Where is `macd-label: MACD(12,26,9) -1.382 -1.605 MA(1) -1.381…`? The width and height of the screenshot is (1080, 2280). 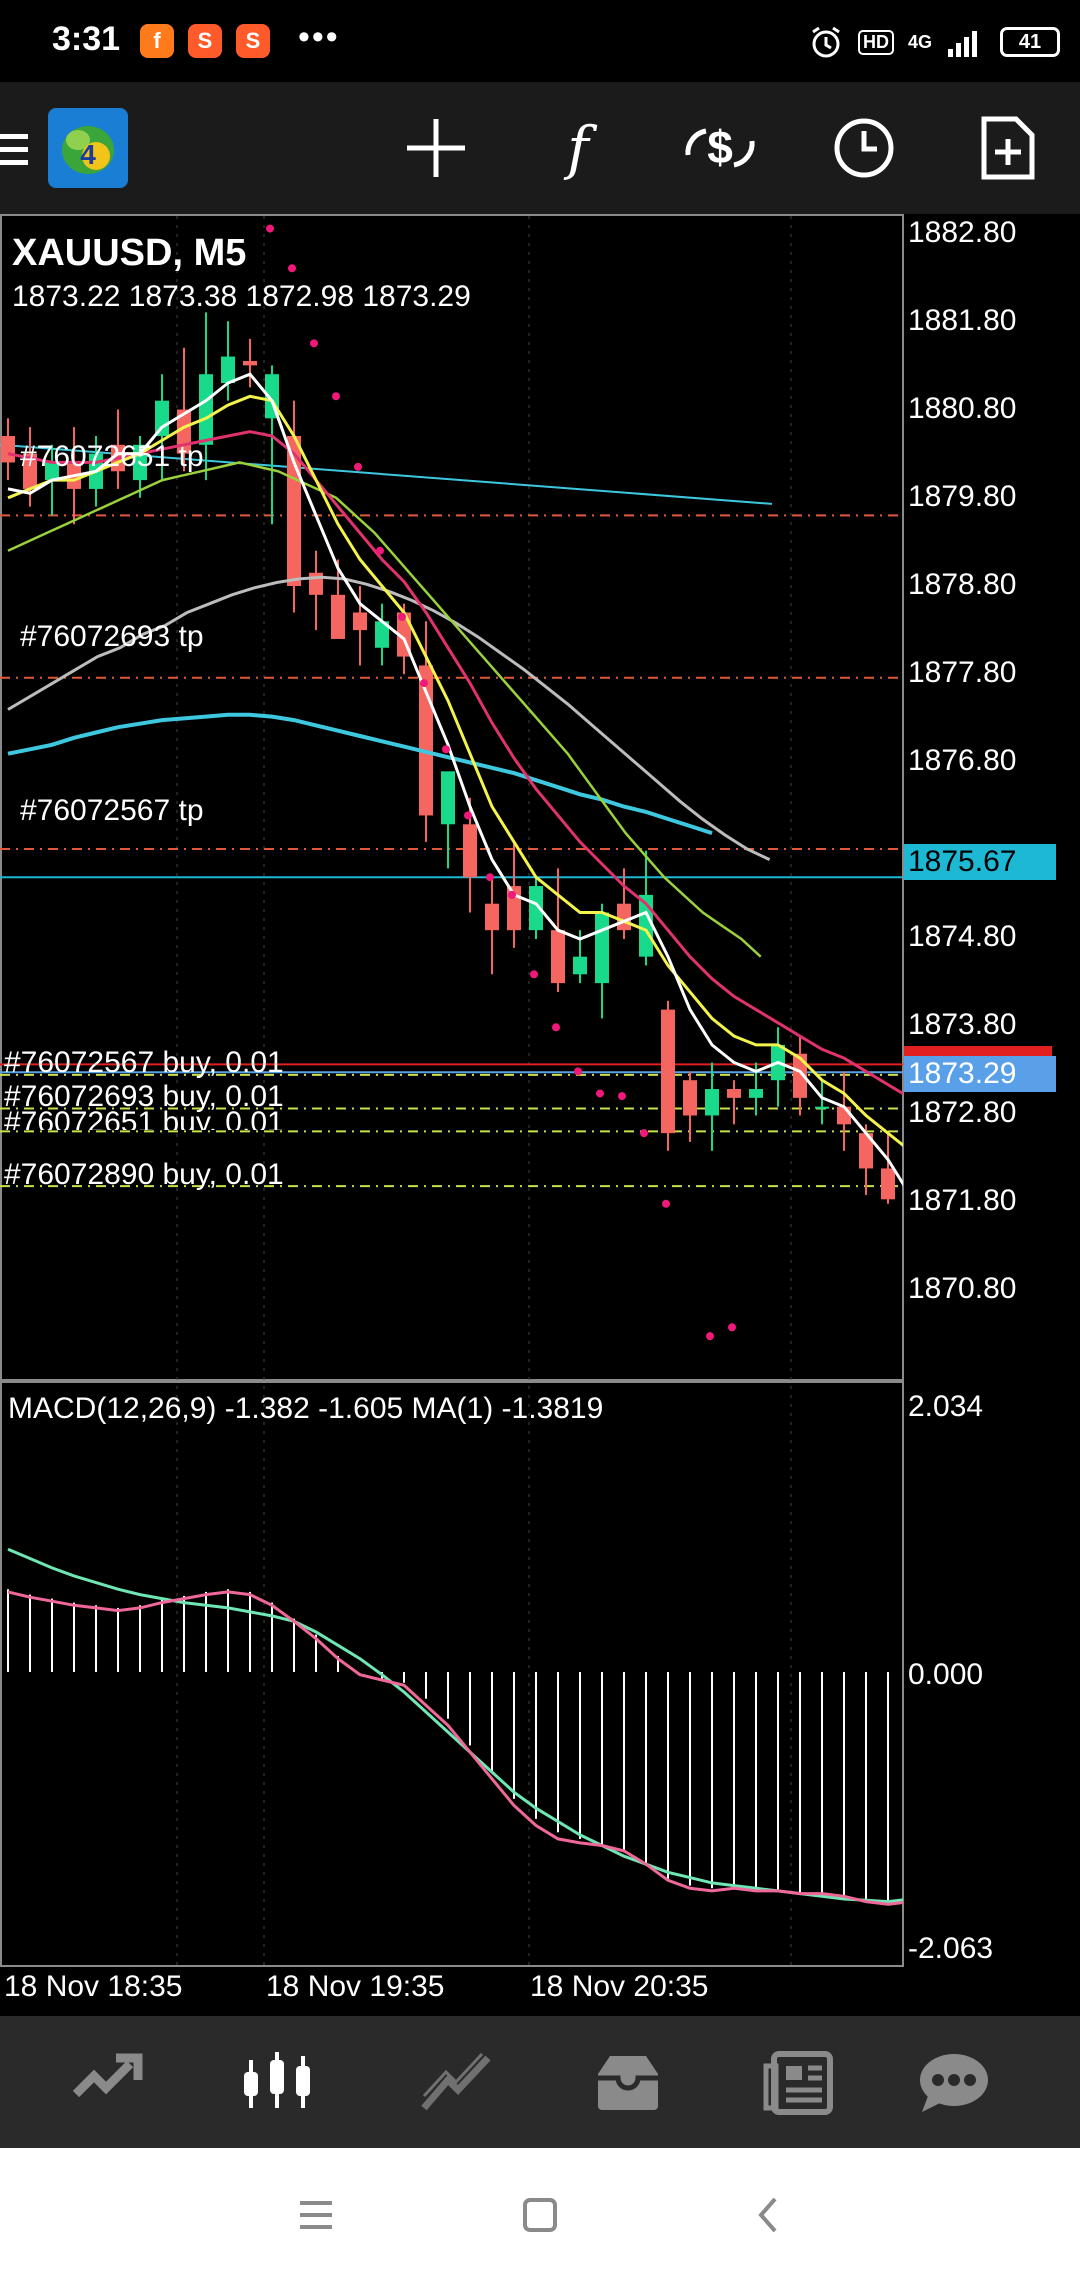 macd-label: MACD(12,26,9) -1.382 -1.605 MA(1) -1.381… is located at coordinates (306, 1408).